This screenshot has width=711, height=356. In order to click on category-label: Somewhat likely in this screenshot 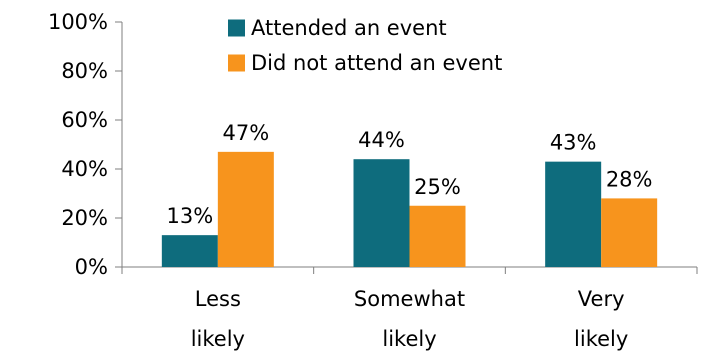, I will do `click(409, 319)`.